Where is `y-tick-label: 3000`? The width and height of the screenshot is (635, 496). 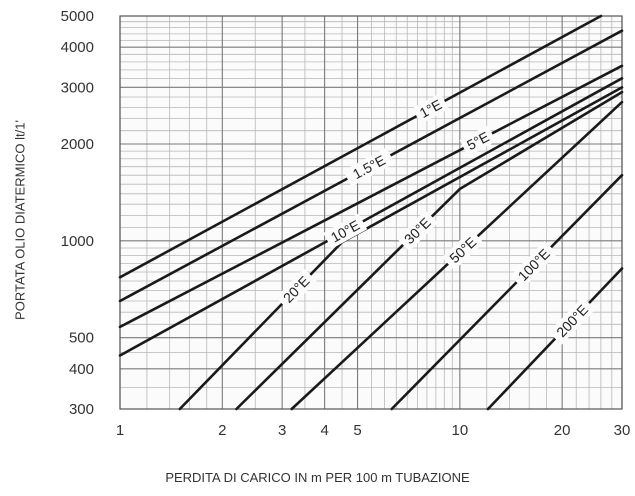
y-tick-label: 3000 is located at coordinates (77, 87).